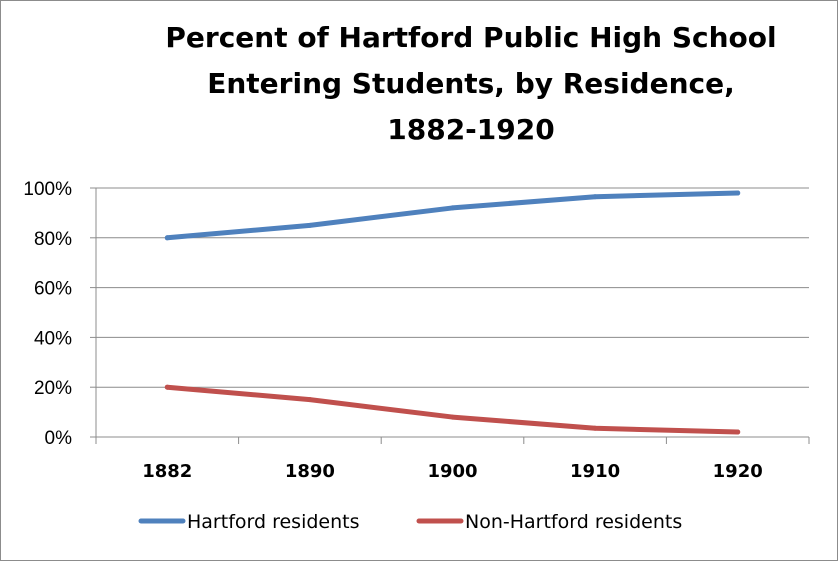  I want to click on x-tick-label: 1920, so click(738, 471).